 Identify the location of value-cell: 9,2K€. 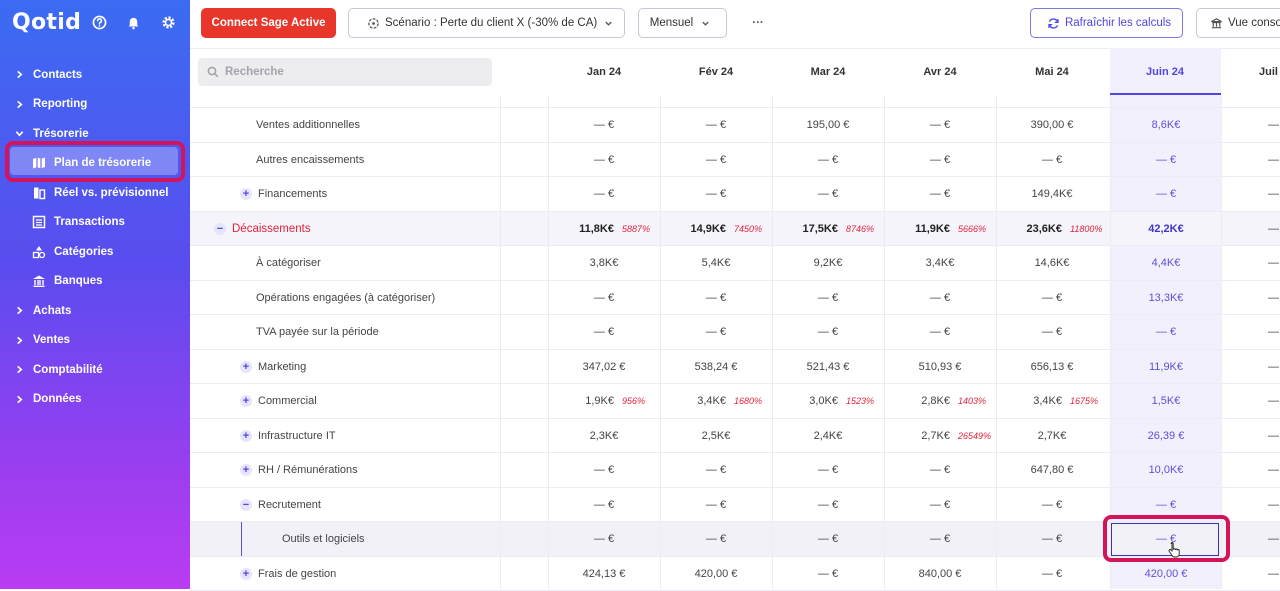
(828, 263).